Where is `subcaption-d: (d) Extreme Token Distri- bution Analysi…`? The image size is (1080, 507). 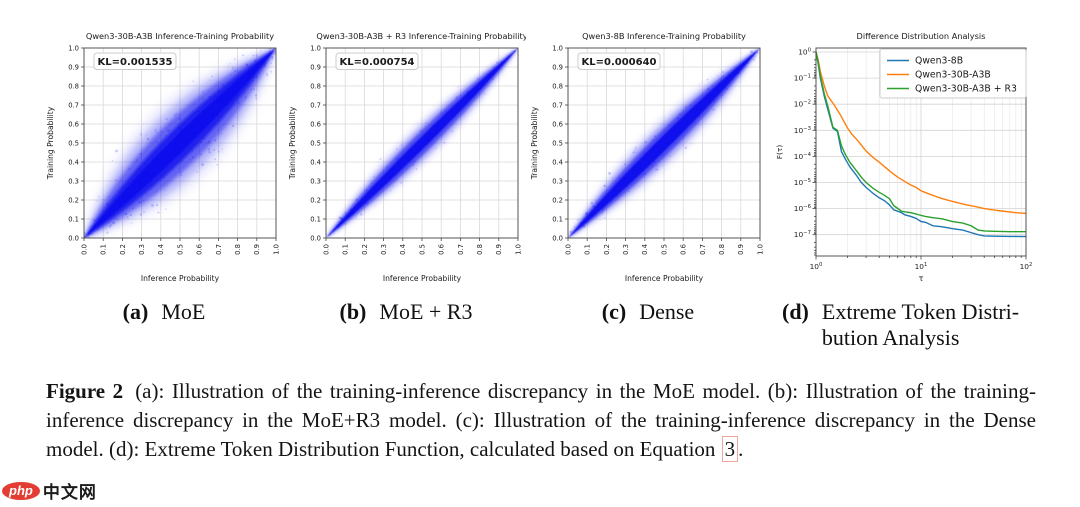
subcaption-d: (d) Extreme Token Distri- bution Analysi… is located at coordinates (920, 325).